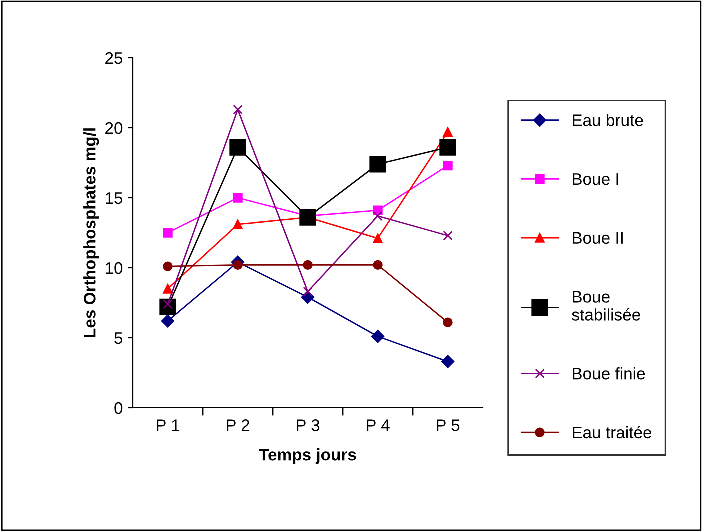  Describe the element at coordinates (608, 120) in the screenshot. I see `legend-label: Eau brute` at that location.